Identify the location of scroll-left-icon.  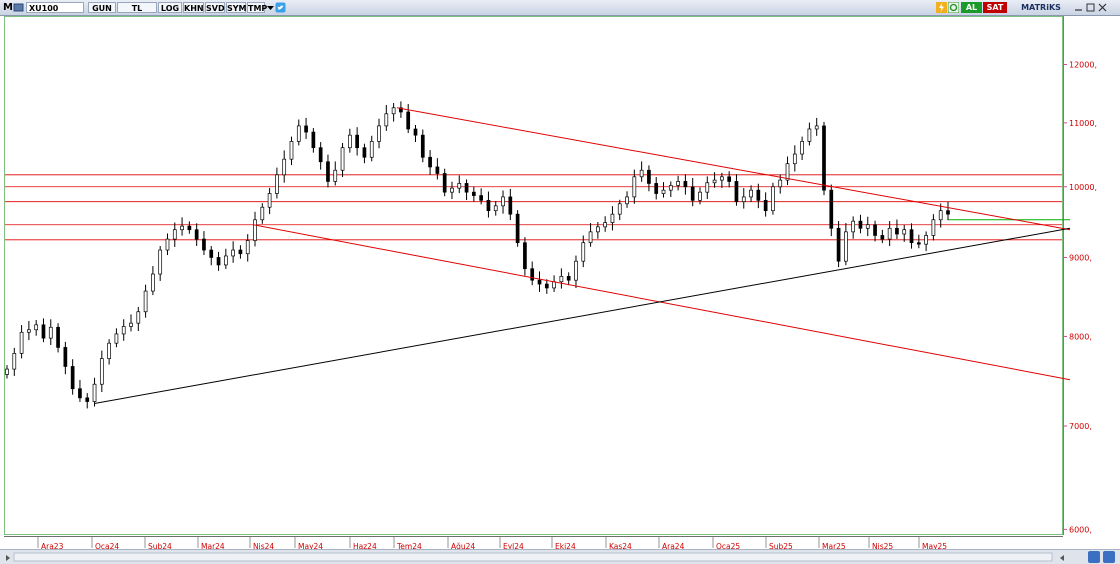
(8, 558).